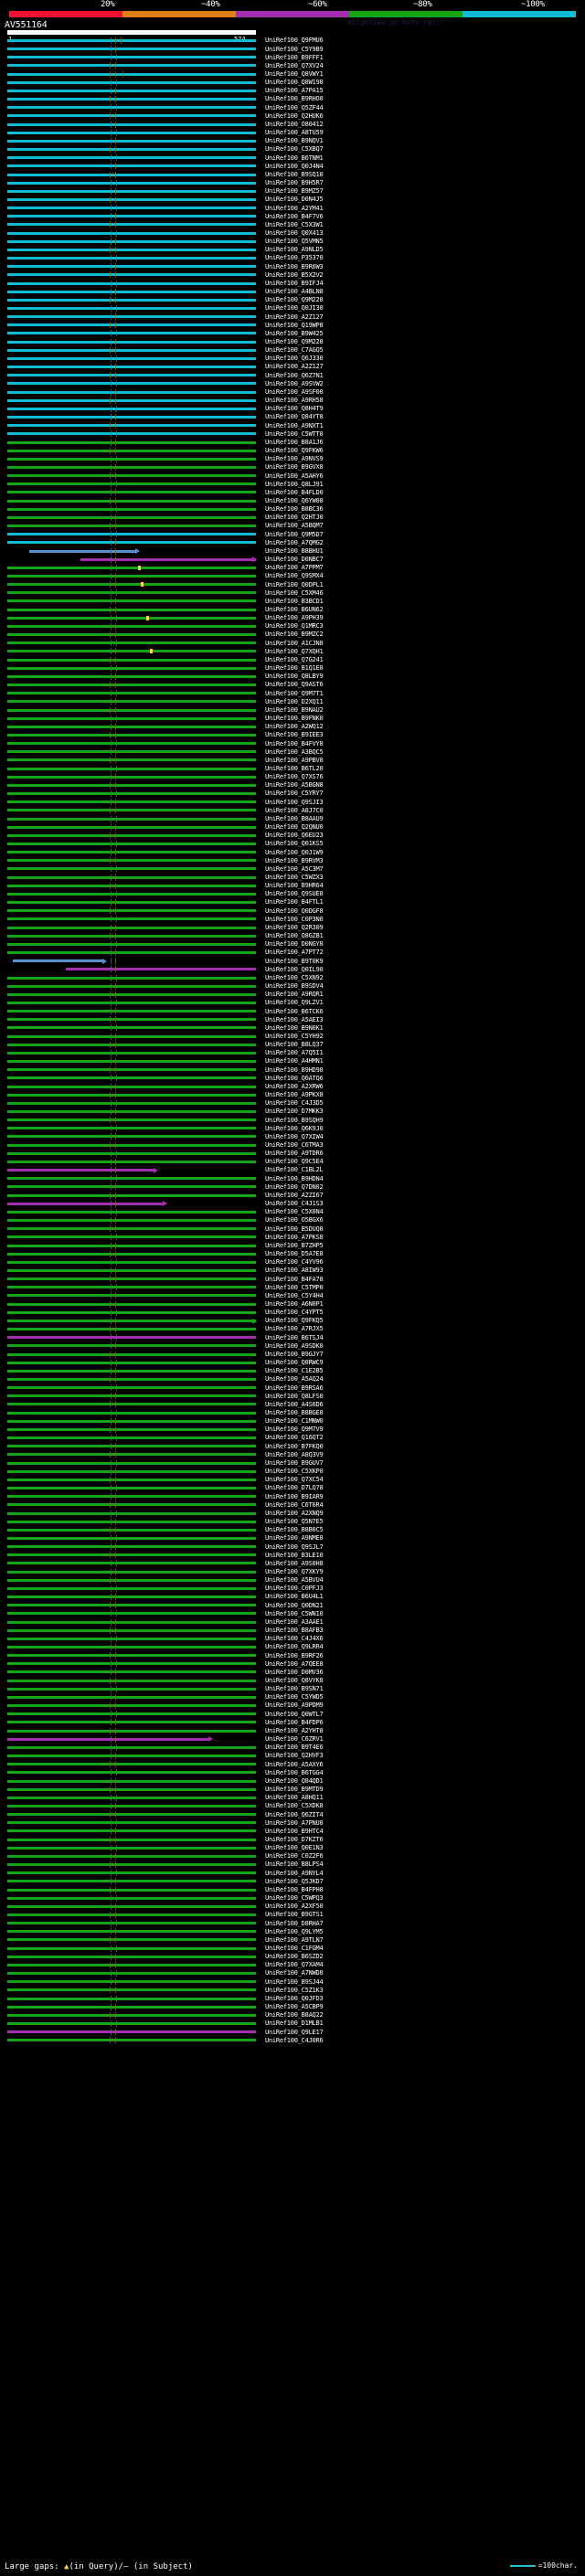  Describe the element at coordinates (293, 191) in the screenshot. I see `table-row: UniRef100_B9MZ57` at that location.